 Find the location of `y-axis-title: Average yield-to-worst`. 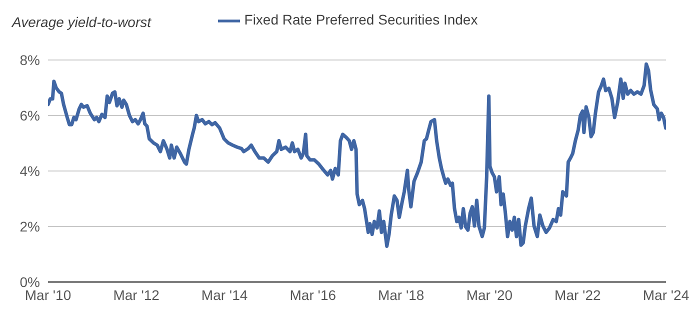

y-axis-title: Average yield-to-worst is located at coordinates (82, 22).